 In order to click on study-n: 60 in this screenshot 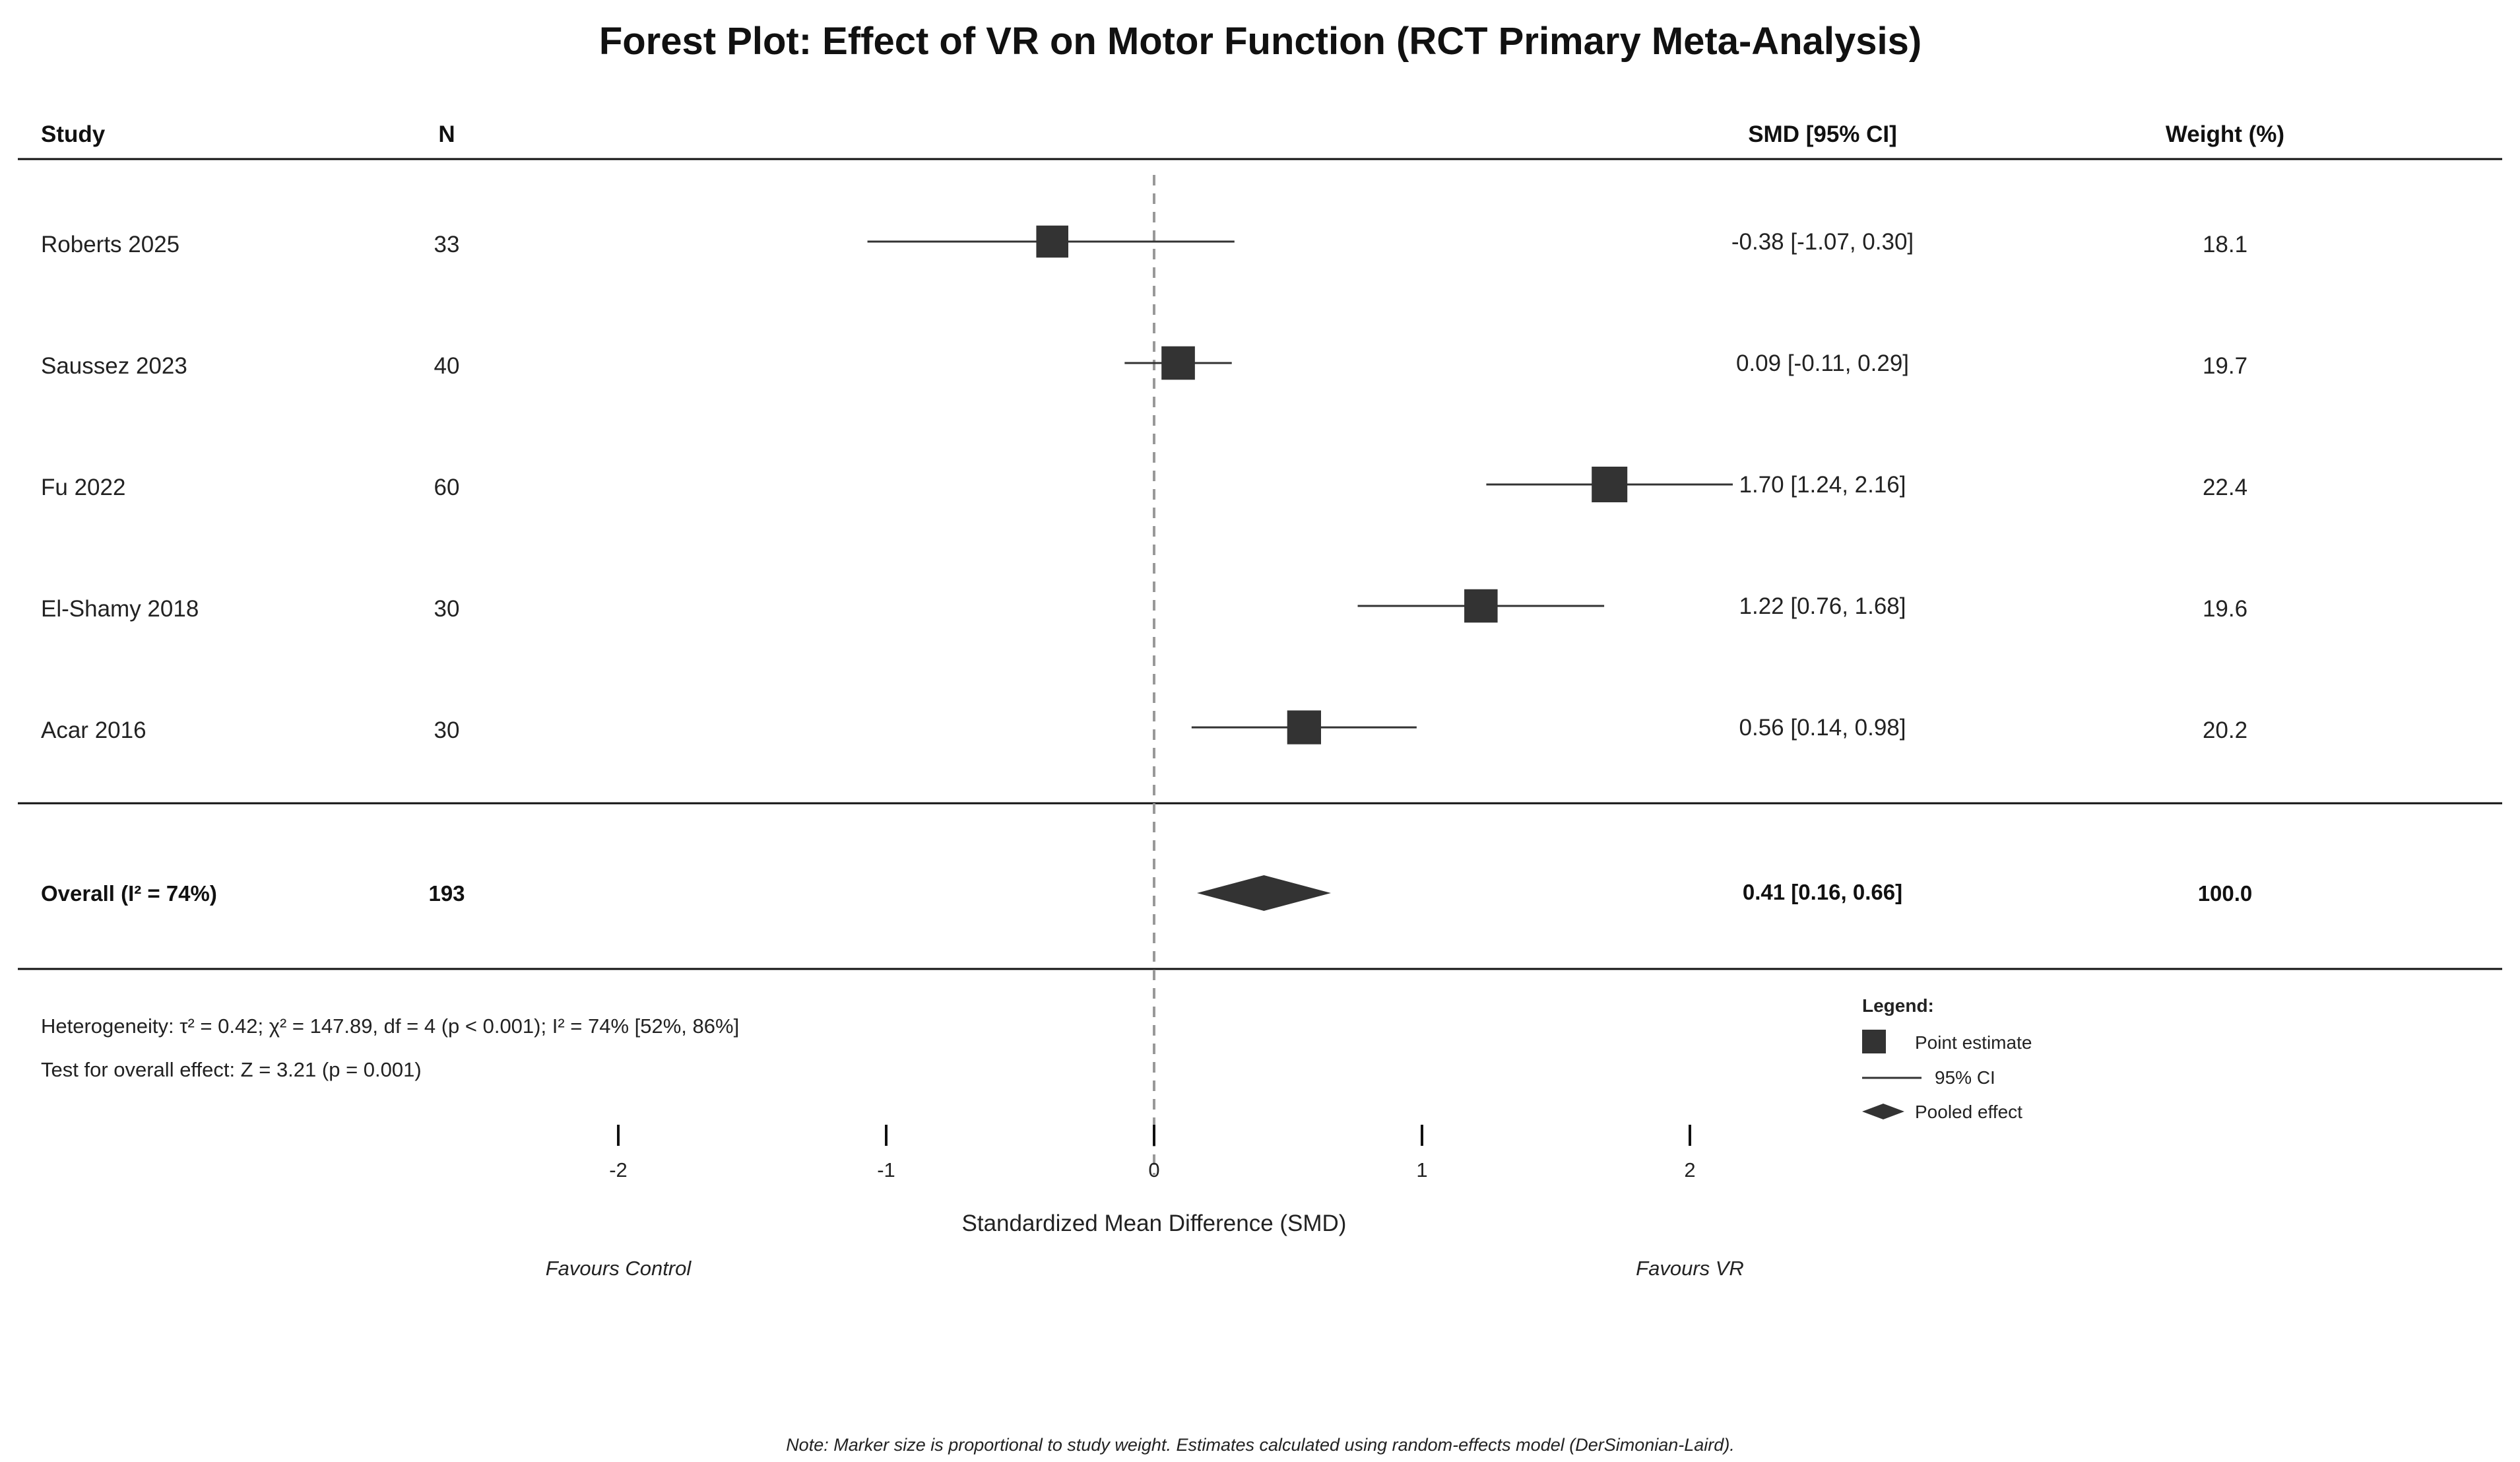, I will do `click(447, 487)`.